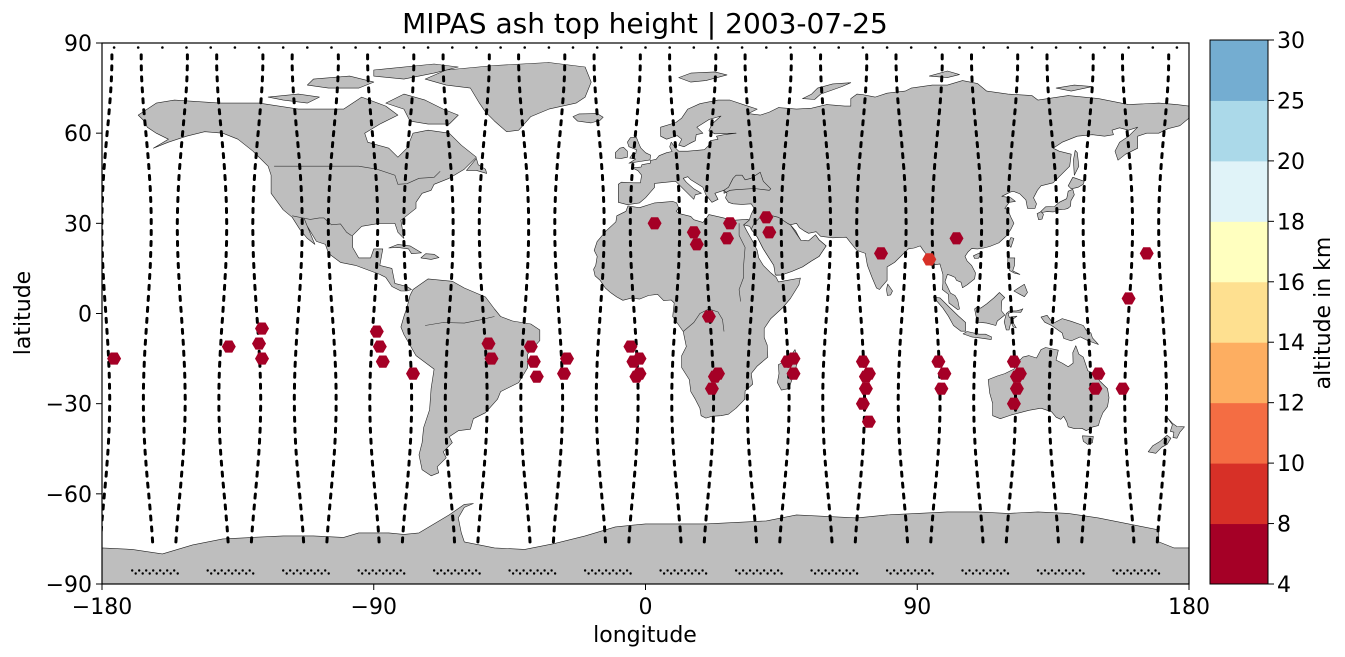  Describe the element at coordinates (990, 309) in the screenshot. I see `land-borneo` at that location.